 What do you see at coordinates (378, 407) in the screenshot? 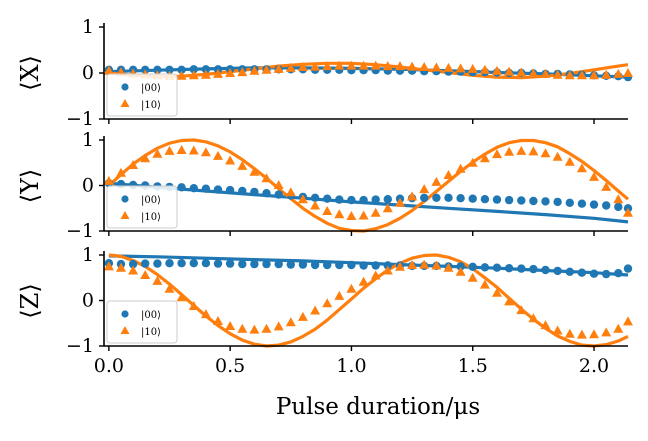
I see `x-axis-label: Pulse duration/μs` at bounding box center [378, 407].